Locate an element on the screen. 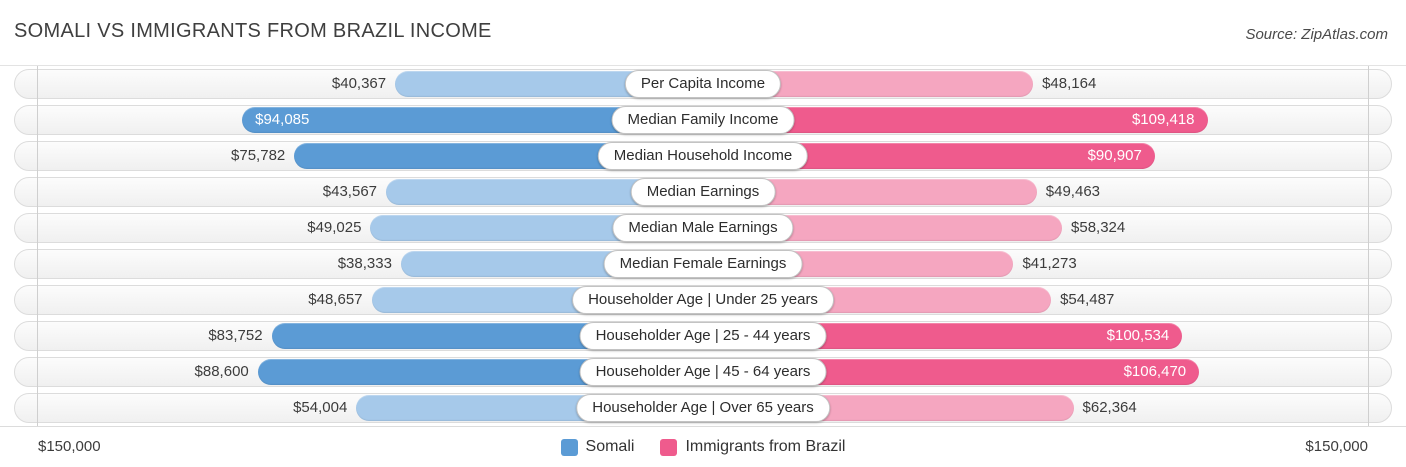 This screenshot has width=1406, height=467. page-title: SOMALI VS IMMIGRANTS FROM BRAZIL INCOME is located at coordinates (253, 31).